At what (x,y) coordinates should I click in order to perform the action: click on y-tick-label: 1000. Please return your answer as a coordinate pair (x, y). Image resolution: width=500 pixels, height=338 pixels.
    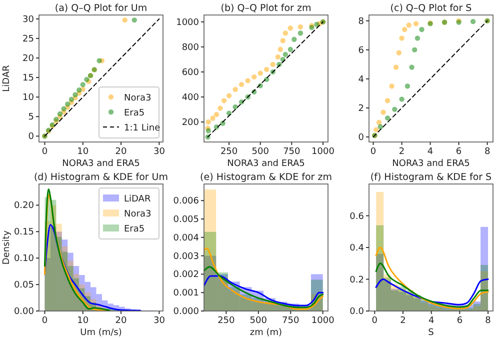
    Looking at the image, I should click on (188, 23).